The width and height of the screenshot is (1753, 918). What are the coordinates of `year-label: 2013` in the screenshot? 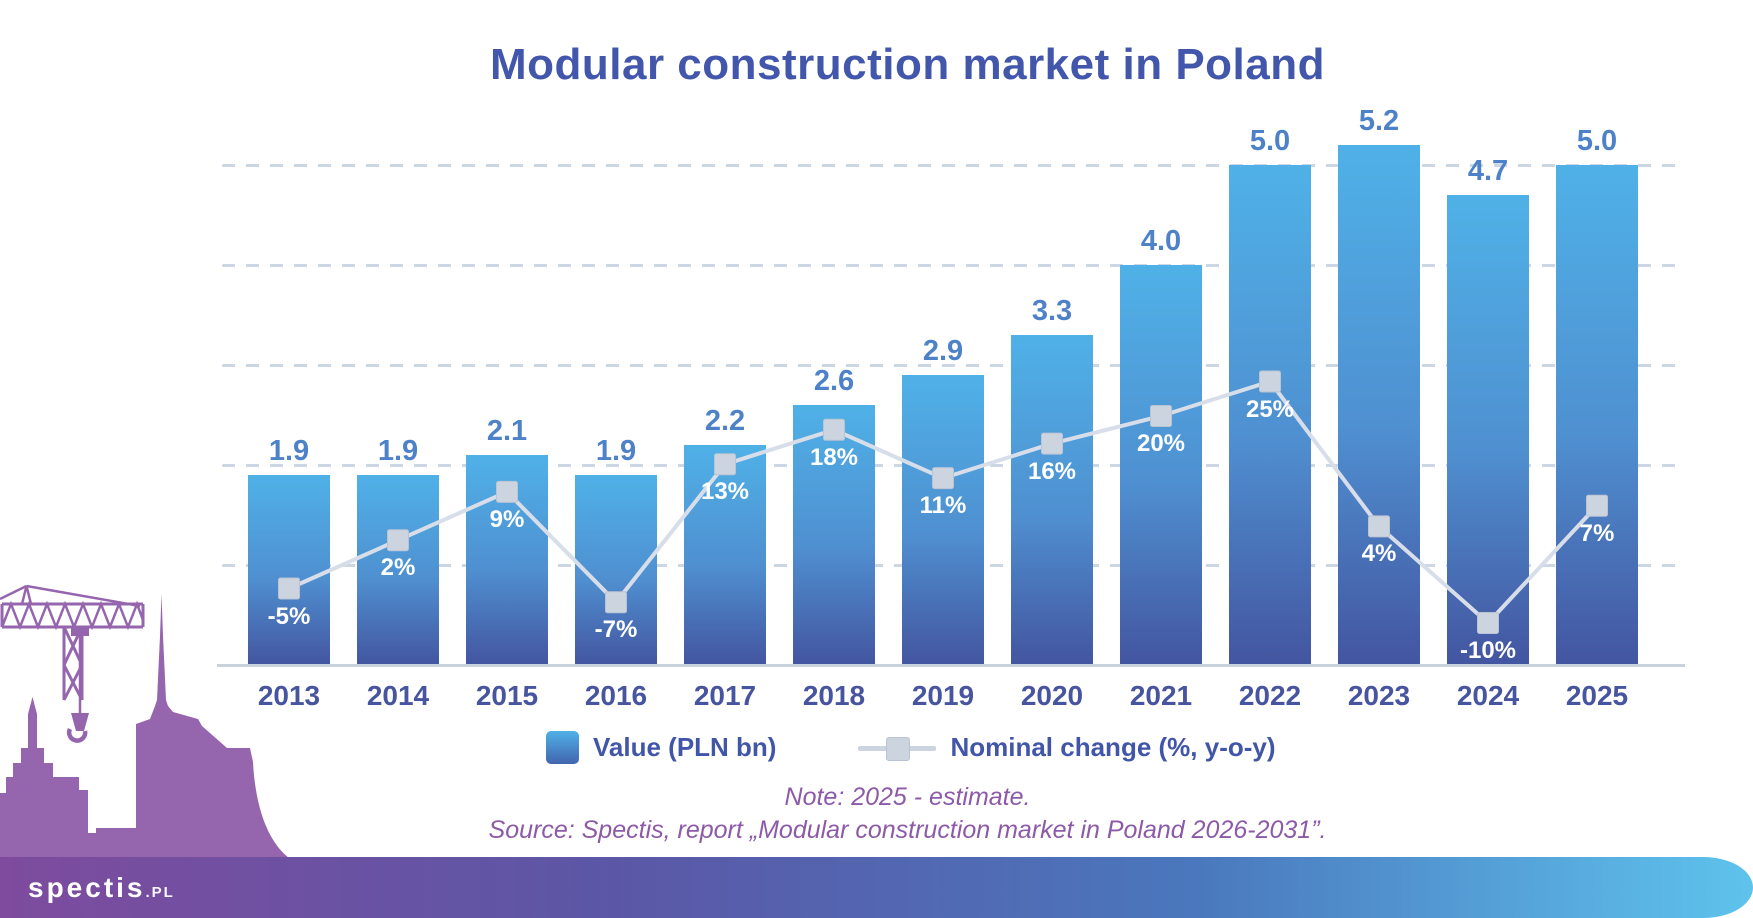 It's located at (289, 695).